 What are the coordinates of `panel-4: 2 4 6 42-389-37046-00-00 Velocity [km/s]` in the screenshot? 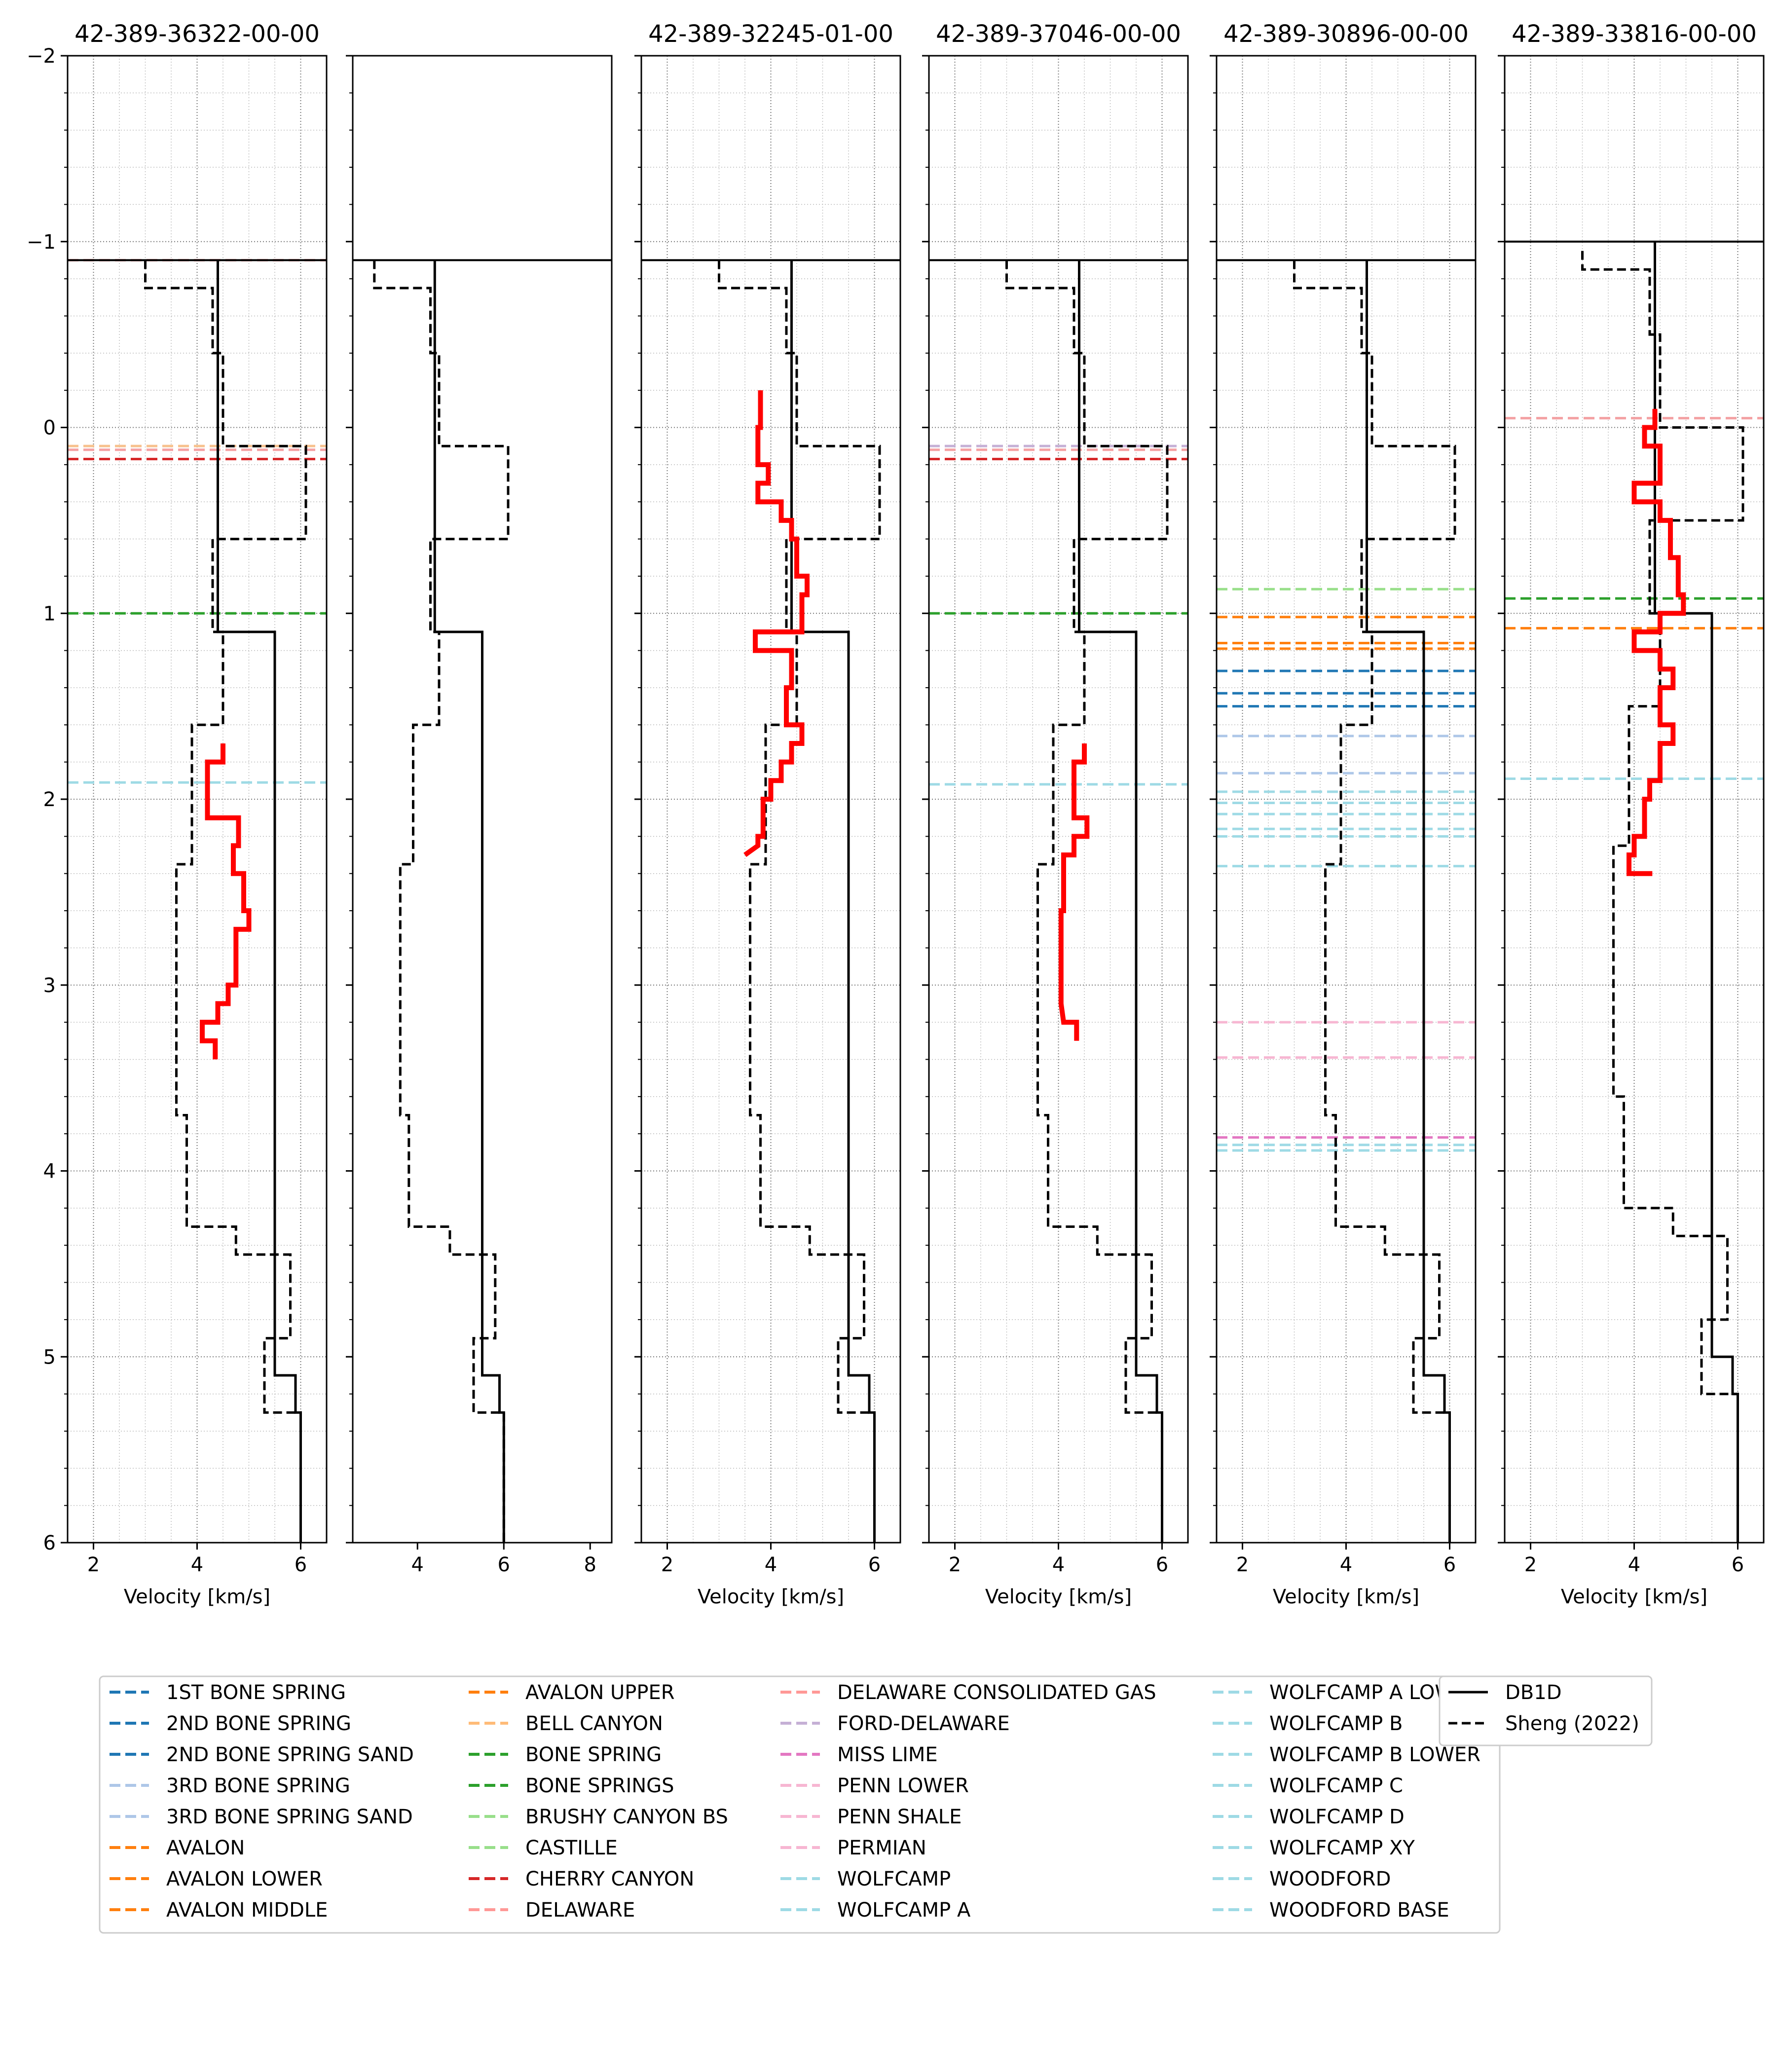 It's located at (1055, 814).